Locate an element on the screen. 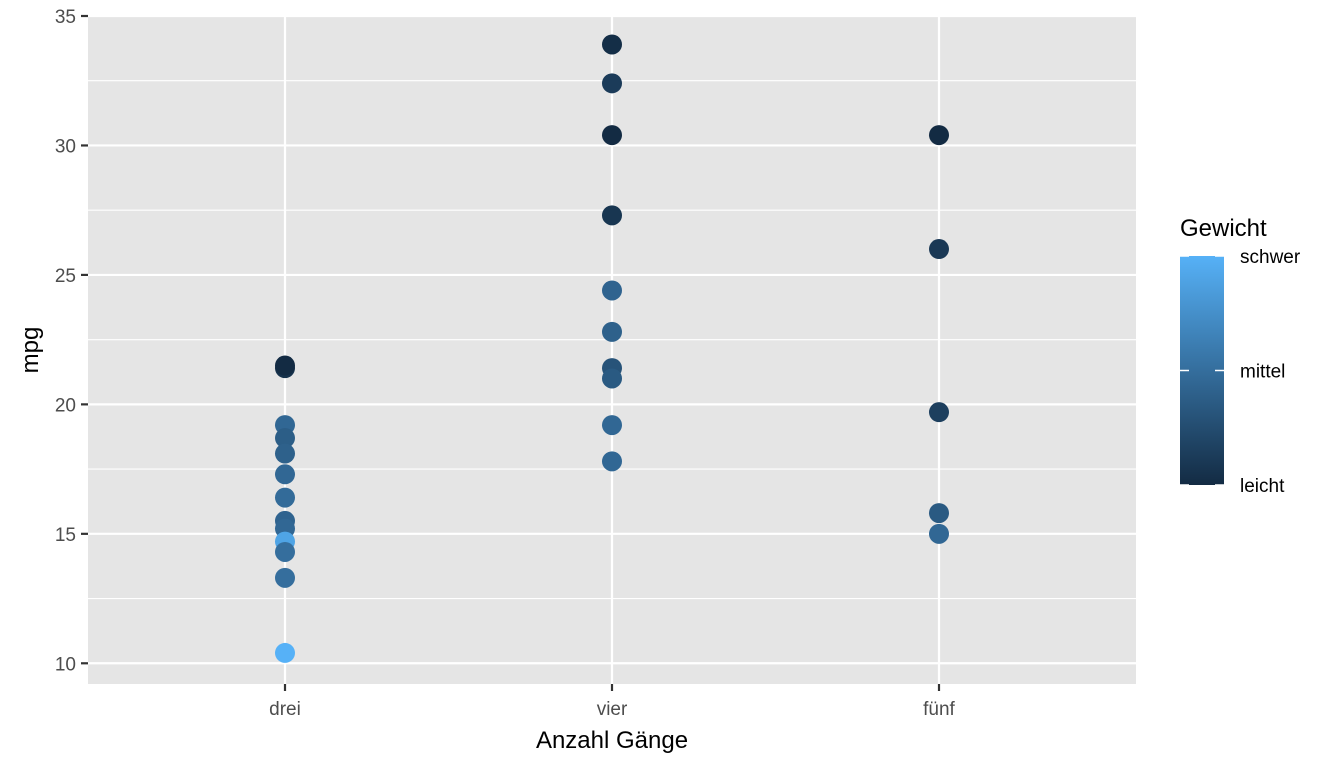 This screenshot has width=1344, height=768. legend: Gewicht schwer mittel leicht is located at coordinates (1240, 356).